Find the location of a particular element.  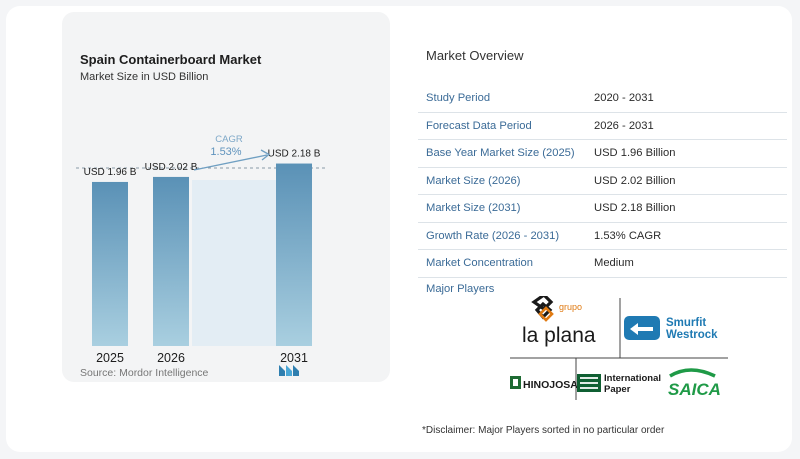

table-row: Market Concentration Medium is located at coordinates (602, 264).